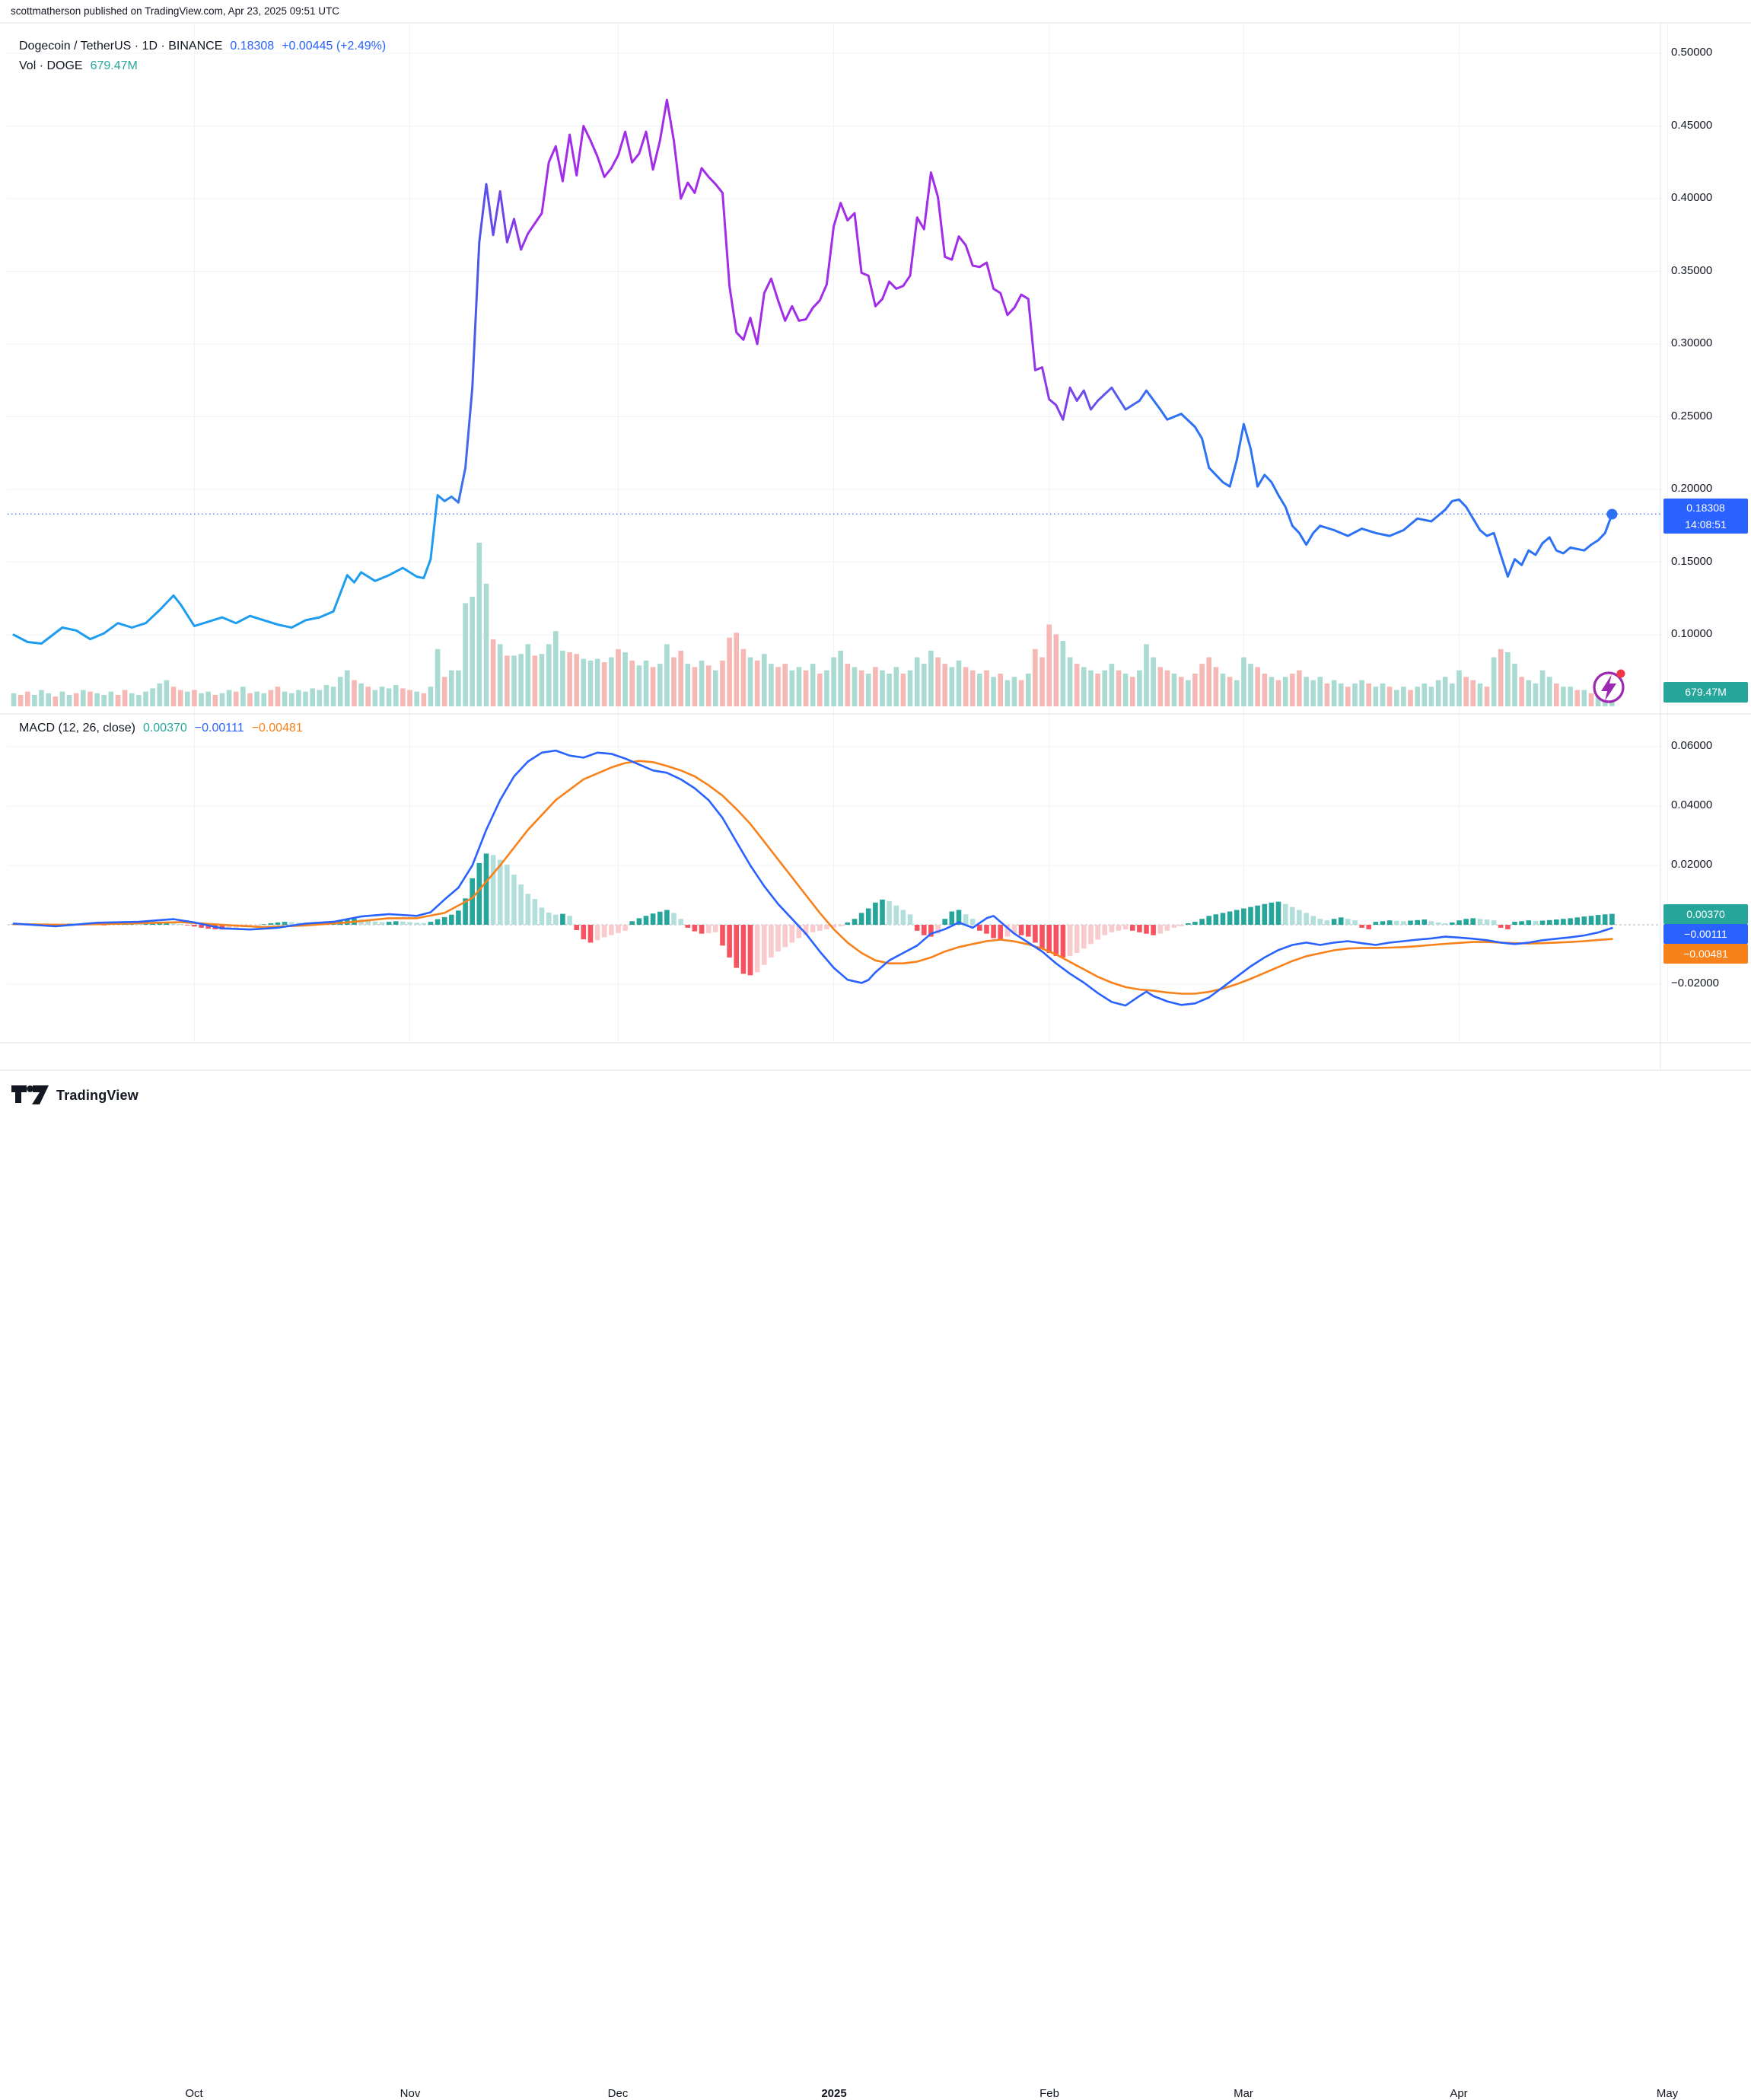 Image resolution: width=1751 pixels, height=2100 pixels. Describe the element at coordinates (1610, 686) in the screenshot. I see `events-lightning-button` at that location.